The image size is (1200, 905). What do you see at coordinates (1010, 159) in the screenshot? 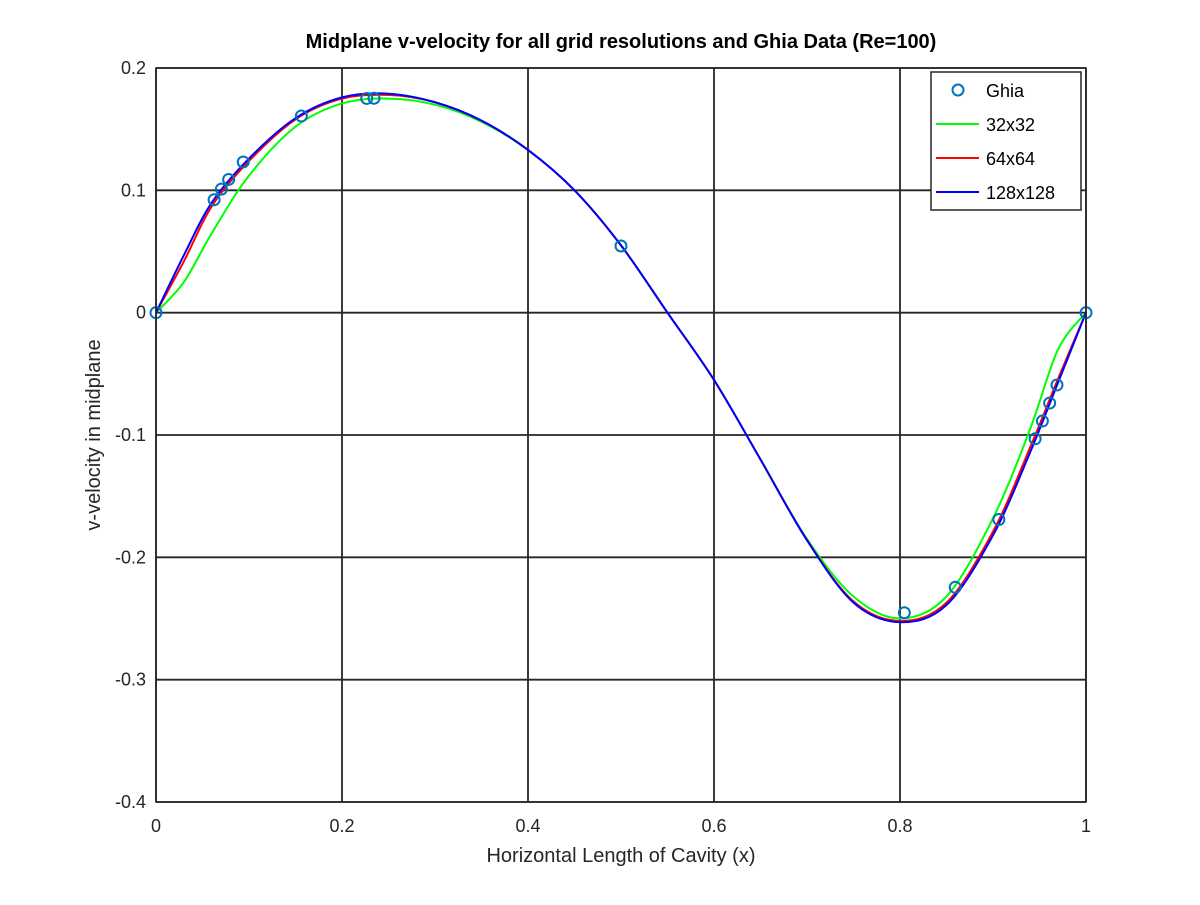
I see `legend-label: 64x64` at bounding box center [1010, 159].